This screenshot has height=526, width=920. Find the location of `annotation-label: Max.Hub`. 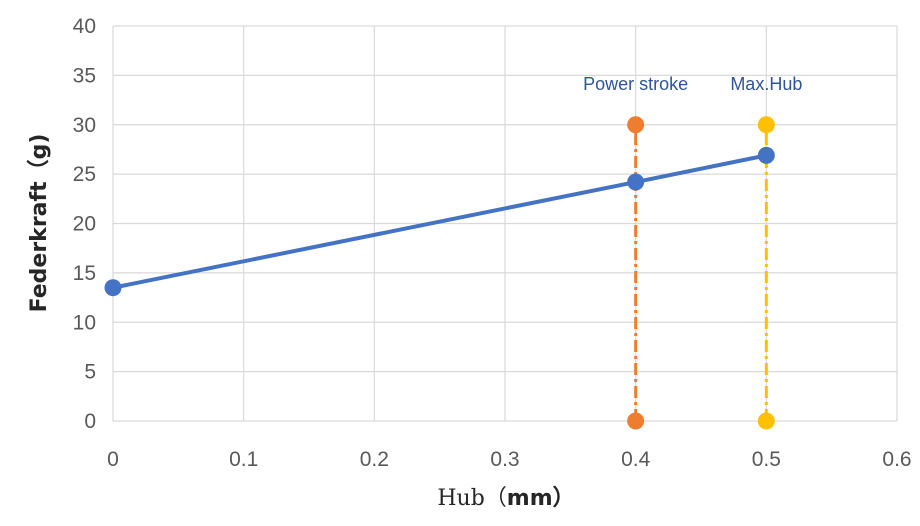

annotation-label: Max.Hub is located at coordinates (766, 84).